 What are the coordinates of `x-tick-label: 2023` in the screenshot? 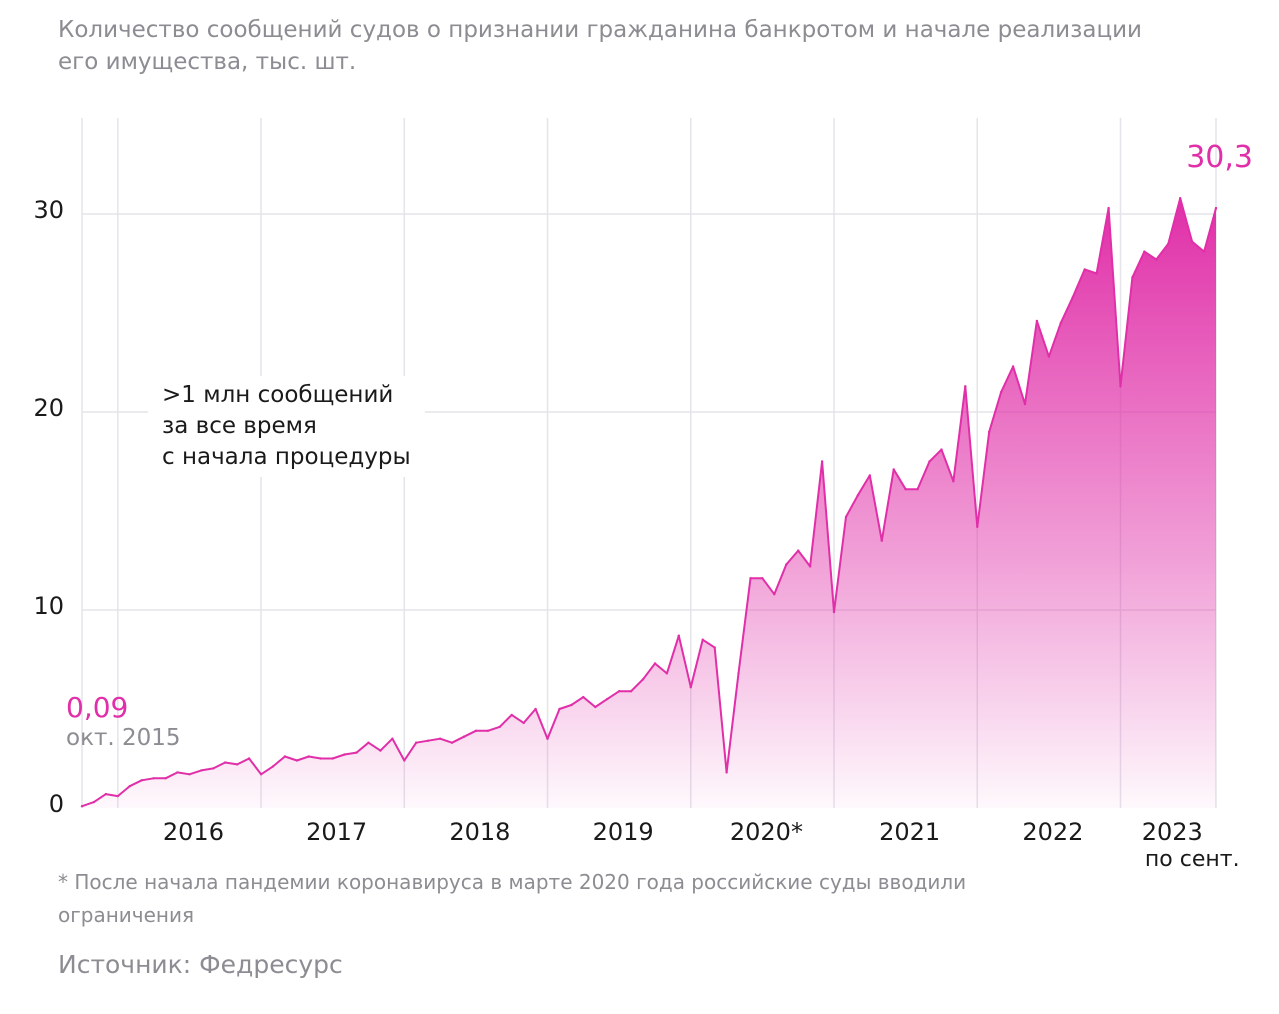 It's located at (1172, 832).